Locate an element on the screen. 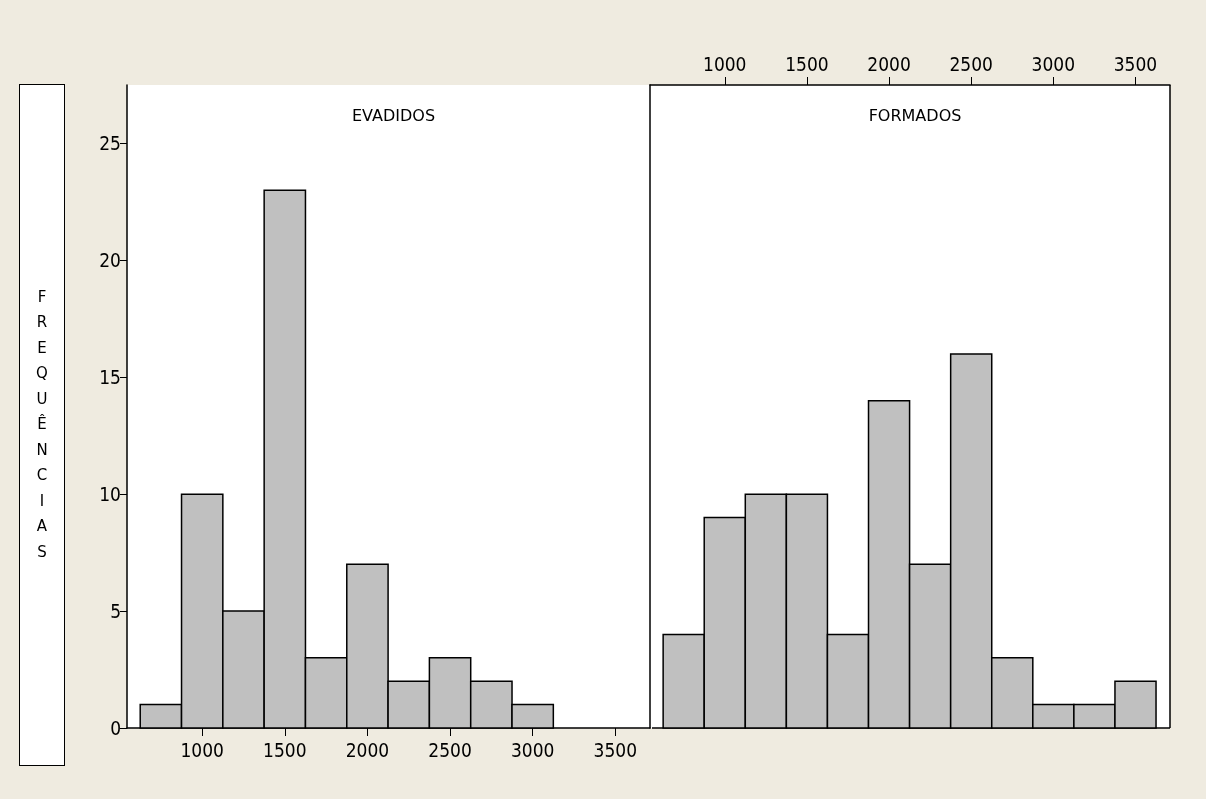  y-tick-label: 20 is located at coordinates (110, 260).